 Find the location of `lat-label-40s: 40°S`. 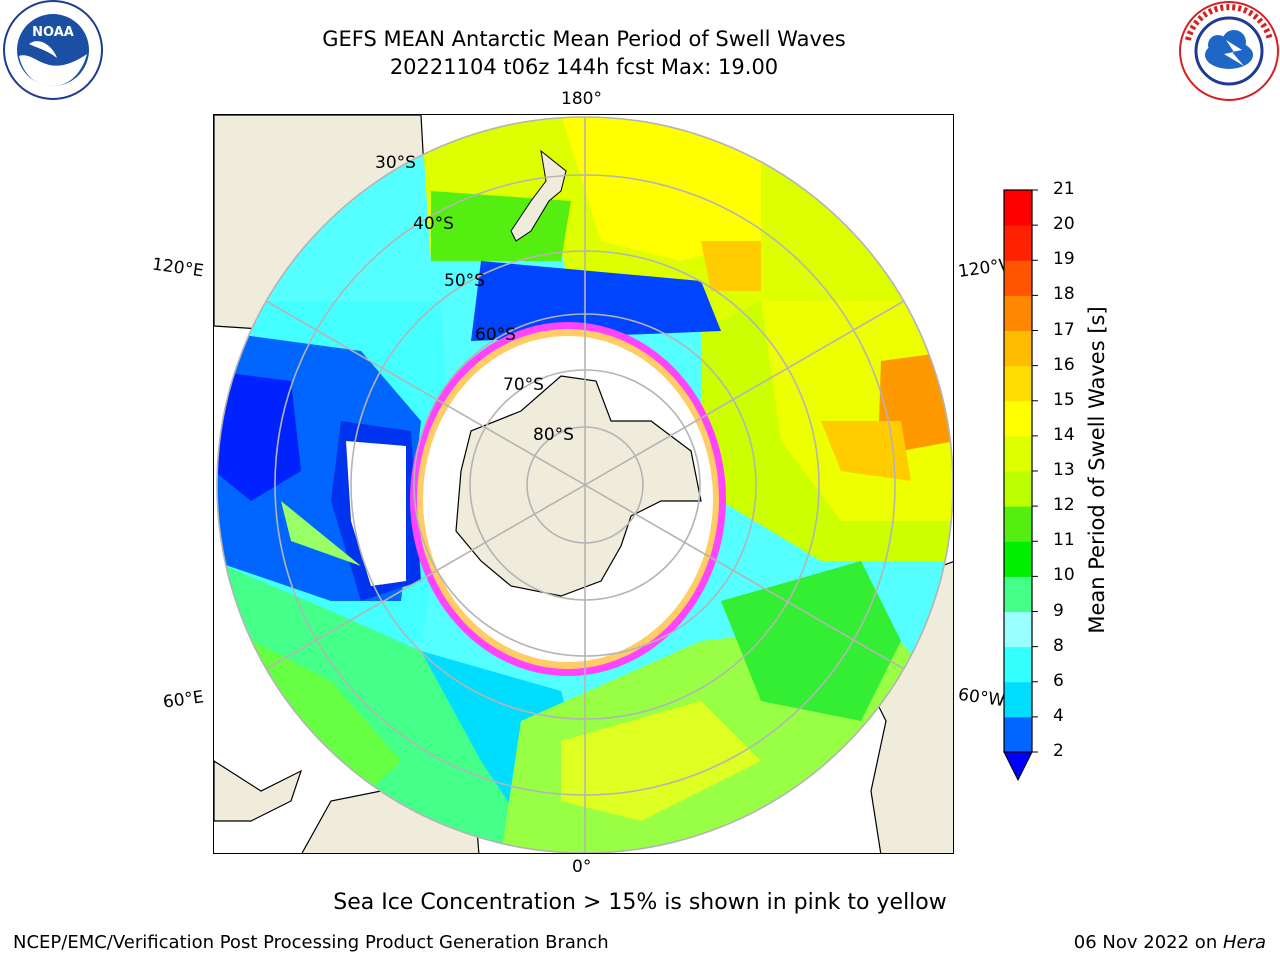

lat-label-40s: 40°S is located at coordinates (433, 224).